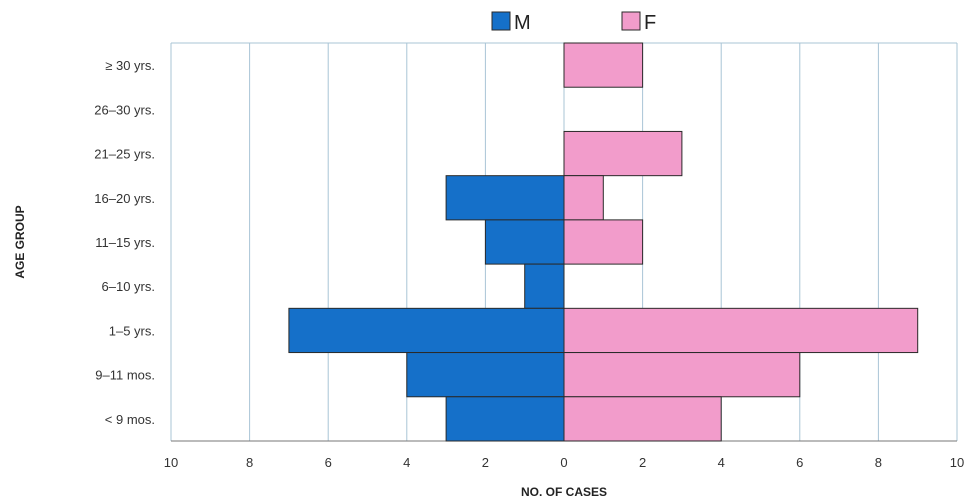  I want to click on legend: M F, so click(573, 22).